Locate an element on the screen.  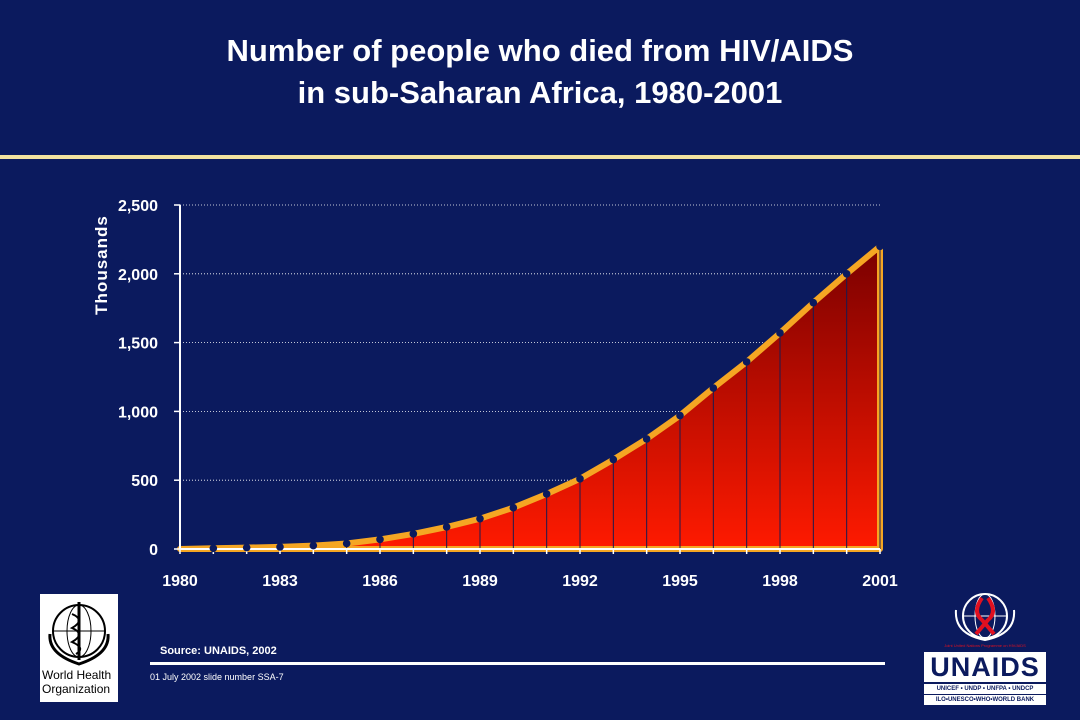
who-logo: World Health Organization is located at coordinates (79, 648).